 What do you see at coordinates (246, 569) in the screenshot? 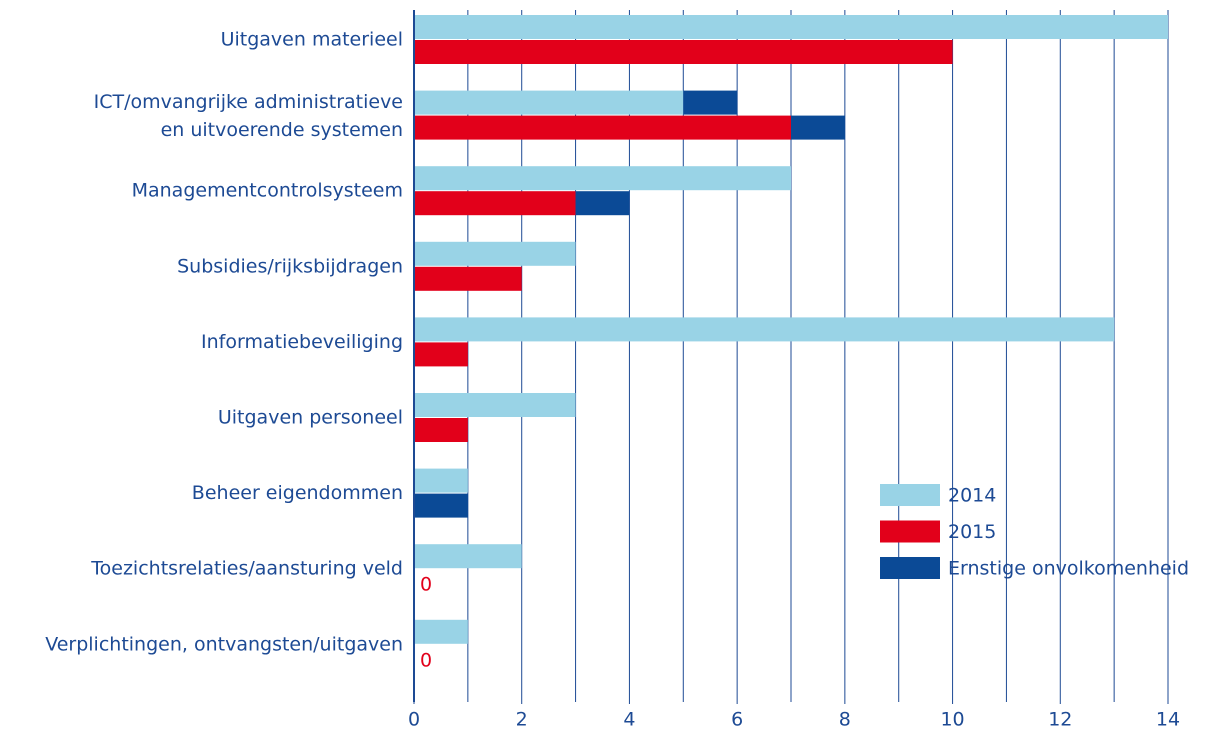
I see `category-label: Toezichtsrelaties/aansturing veld` at bounding box center [246, 569].